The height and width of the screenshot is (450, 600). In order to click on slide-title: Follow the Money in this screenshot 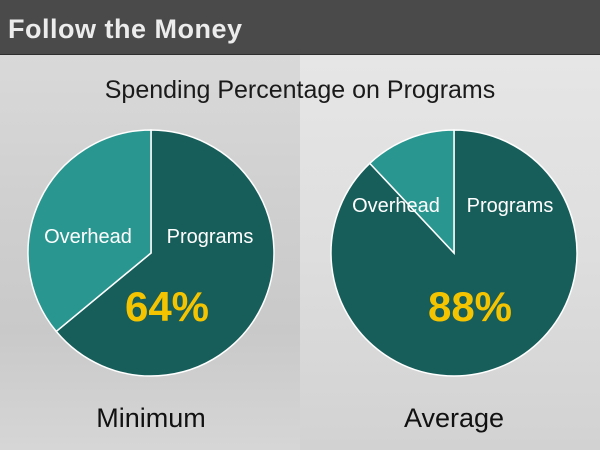, I will do `click(125, 29)`.